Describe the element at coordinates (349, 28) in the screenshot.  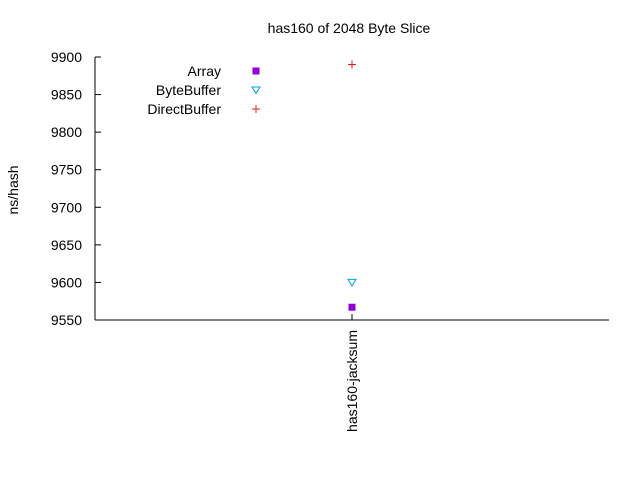
I see `chart-title: has160 of 2048 Byte Slice` at that location.